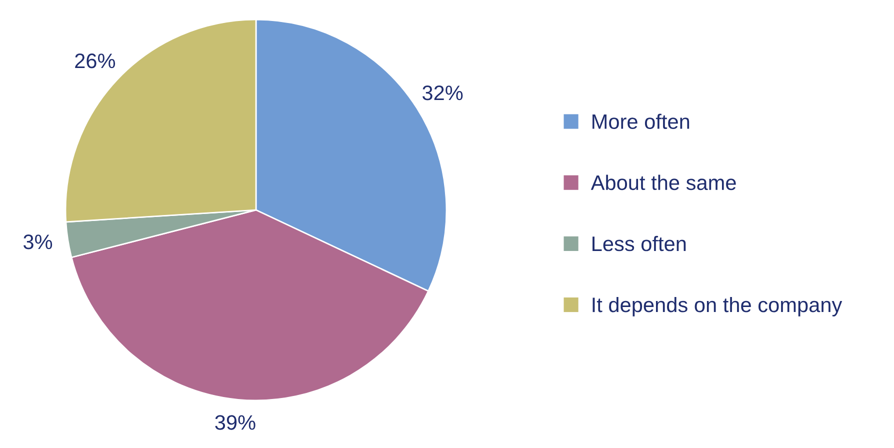  I want to click on data-label: 39%, so click(235, 422).